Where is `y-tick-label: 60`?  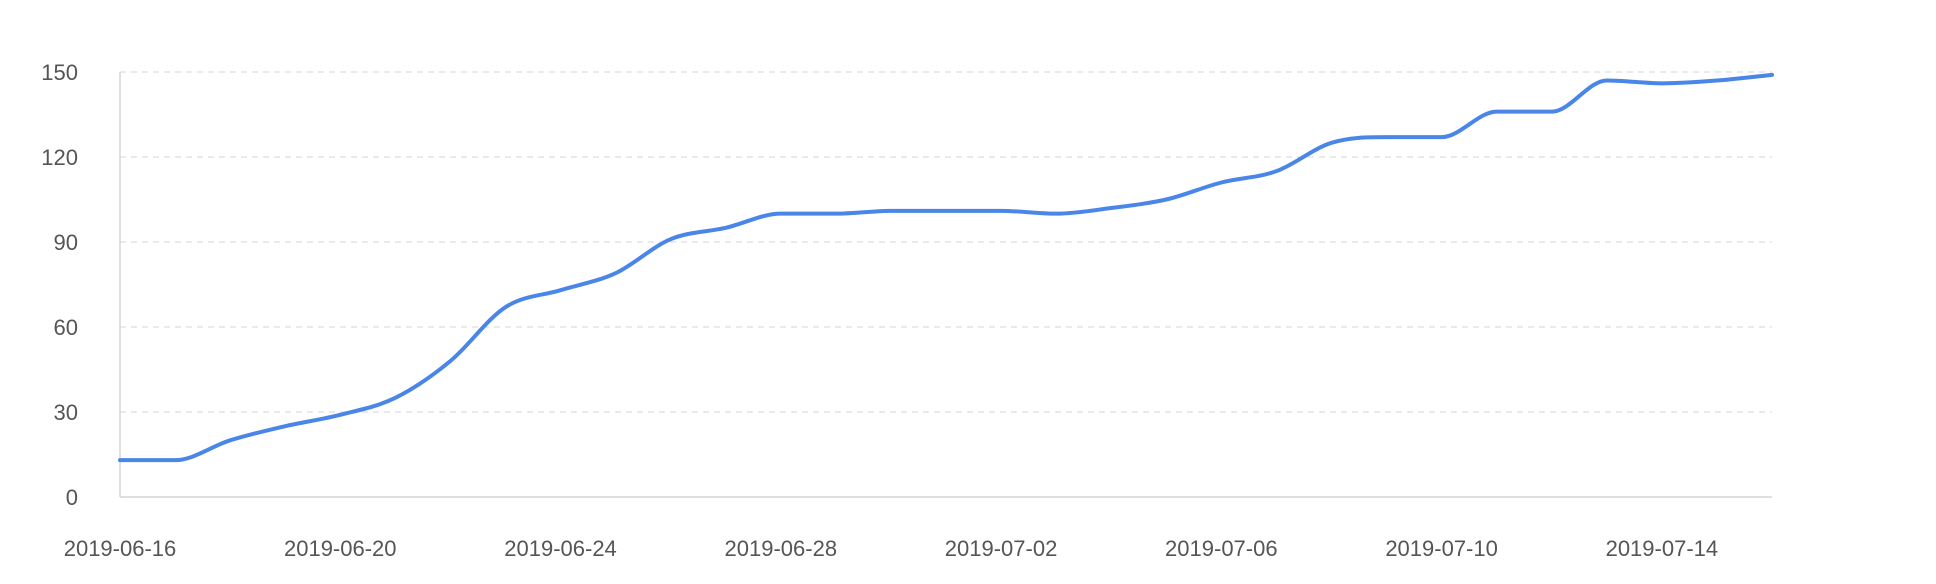
y-tick-label: 60 is located at coordinates (66, 327).